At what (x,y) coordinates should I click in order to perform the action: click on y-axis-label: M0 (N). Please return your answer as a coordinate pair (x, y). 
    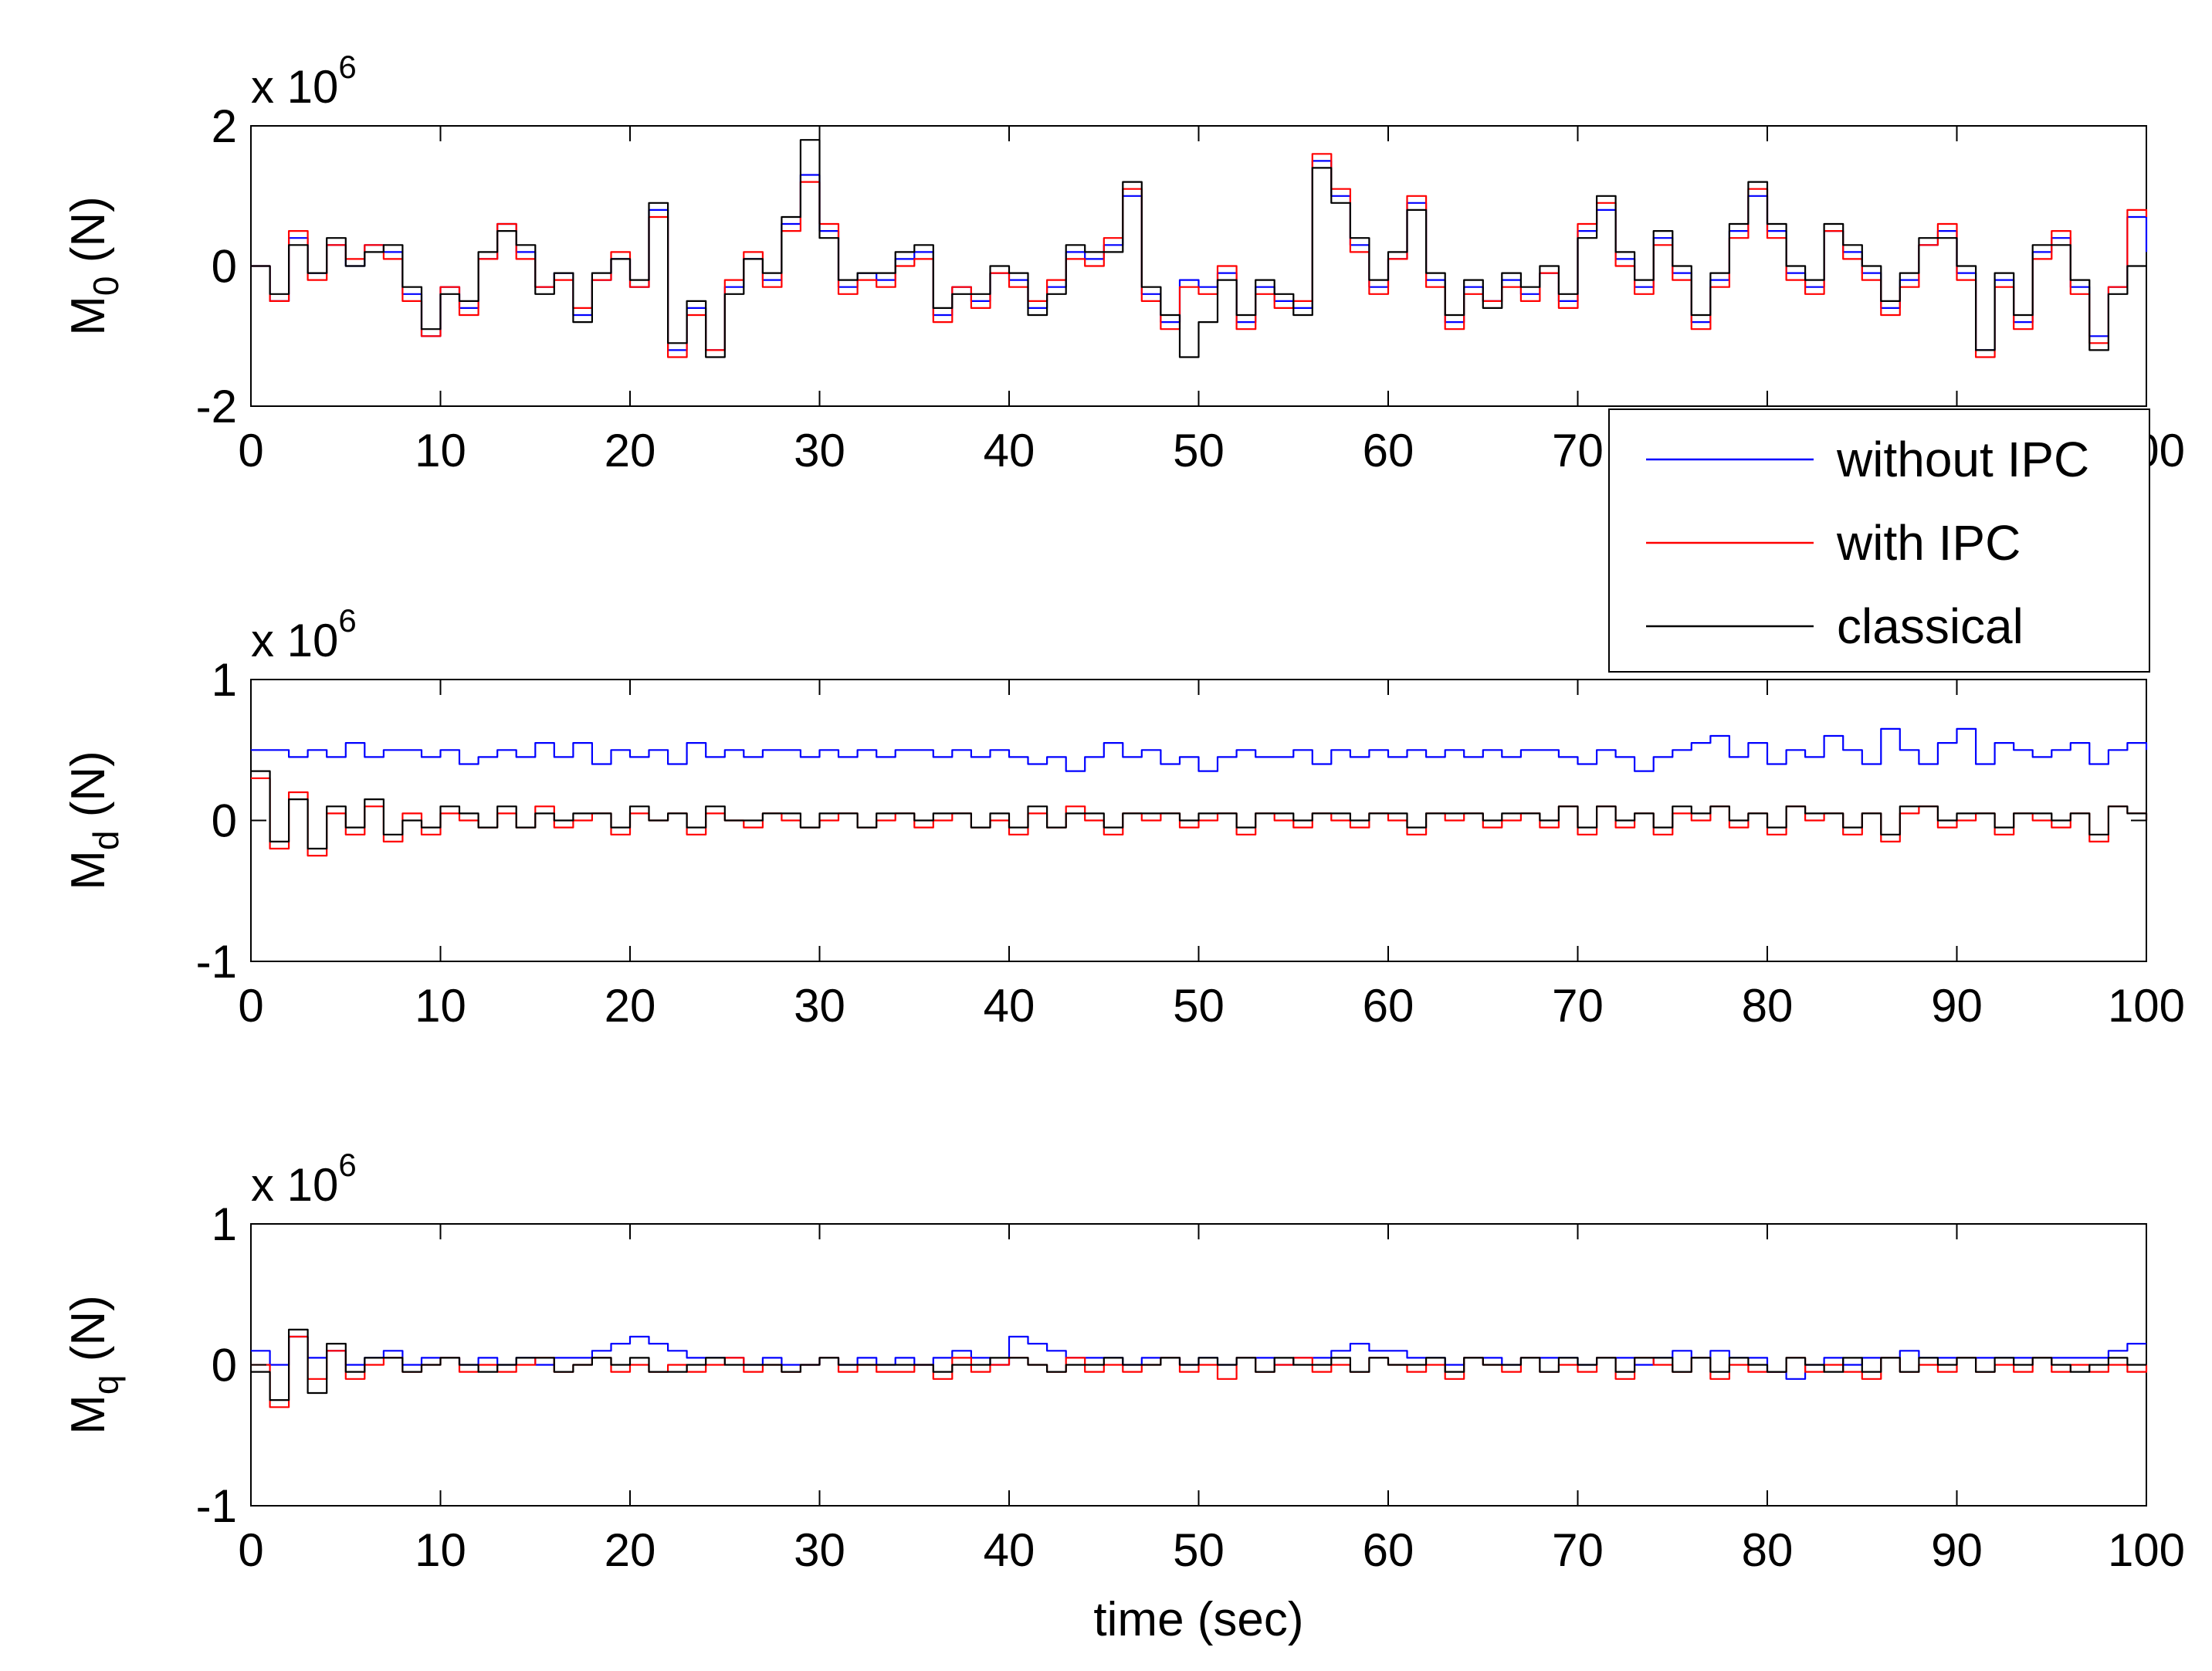
    Looking at the image, I should click on (94, 266).